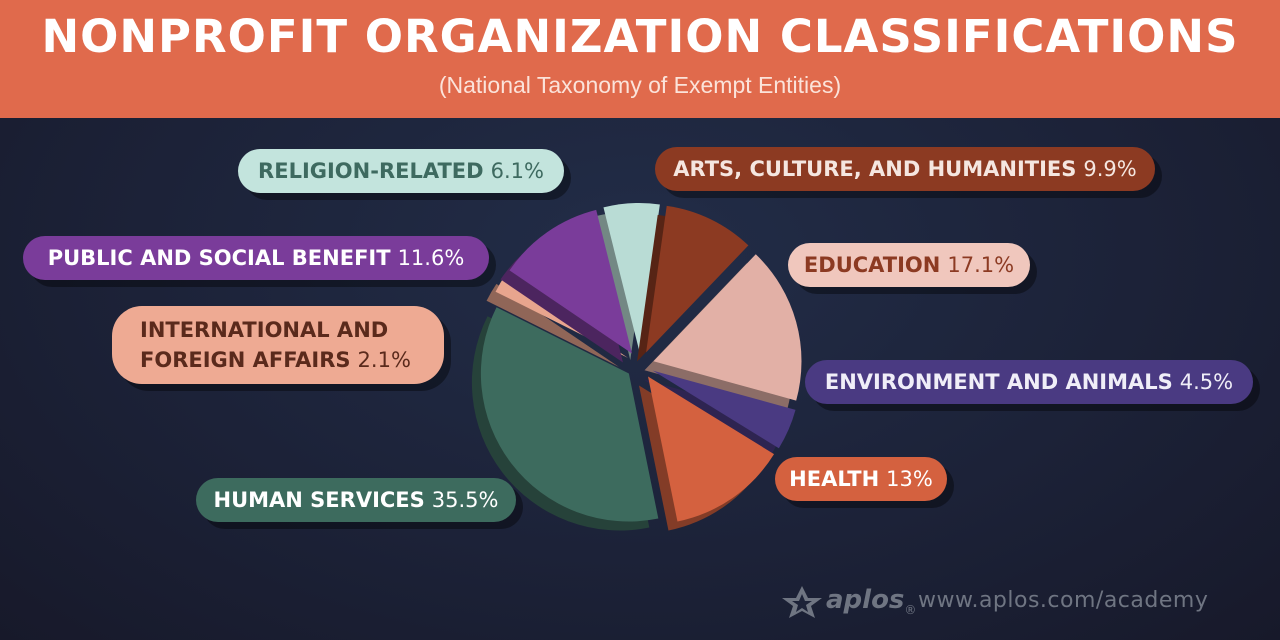 This screenshot has width=1280, height=640. Describe the element at coordinates (981, 265) in the screenshot. I see `label-percent: 17.1%` at that location.